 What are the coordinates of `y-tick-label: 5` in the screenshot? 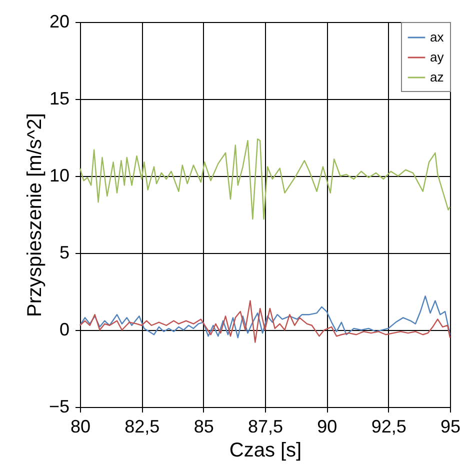 It's located at (64, 252).